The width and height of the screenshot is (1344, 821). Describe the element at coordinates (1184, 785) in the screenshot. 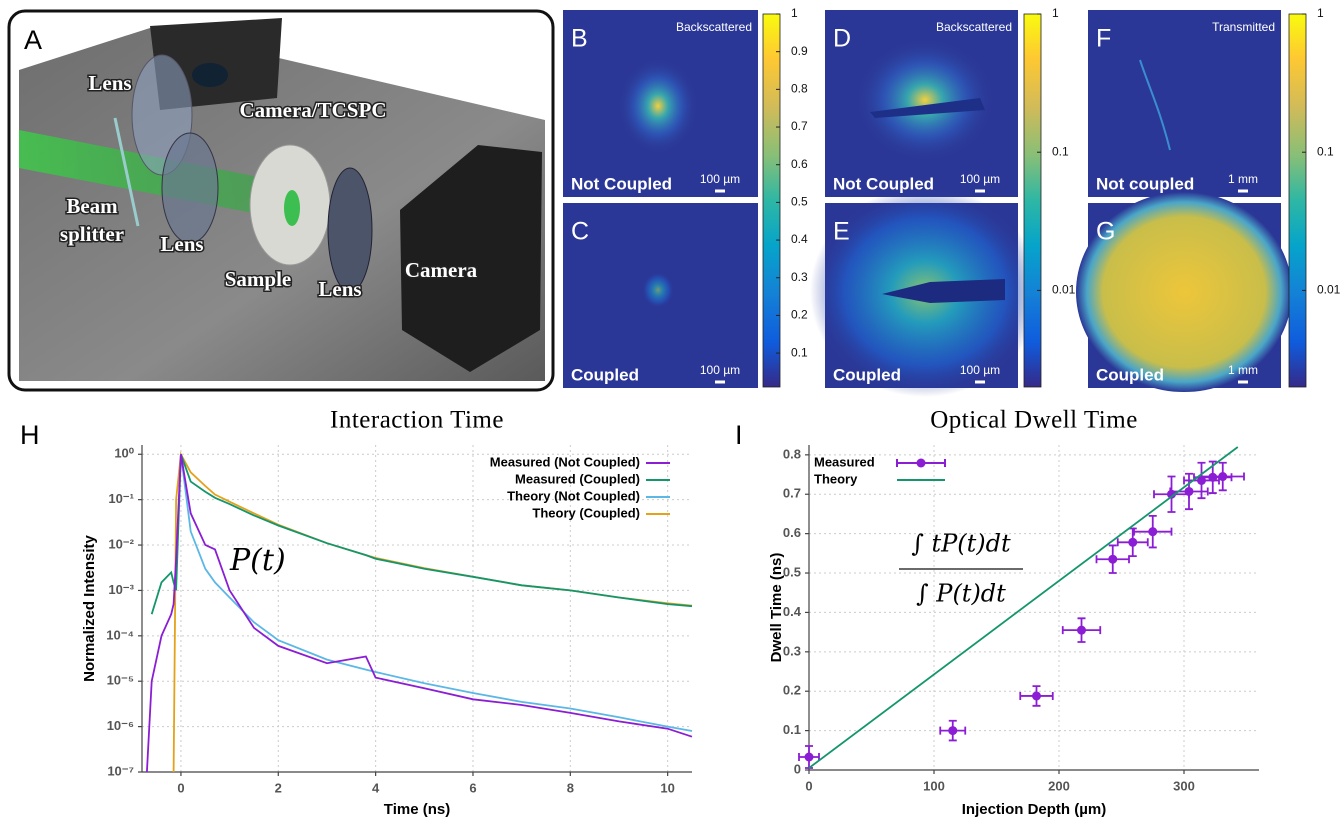

I see `x-tick-label: 300` at that location.